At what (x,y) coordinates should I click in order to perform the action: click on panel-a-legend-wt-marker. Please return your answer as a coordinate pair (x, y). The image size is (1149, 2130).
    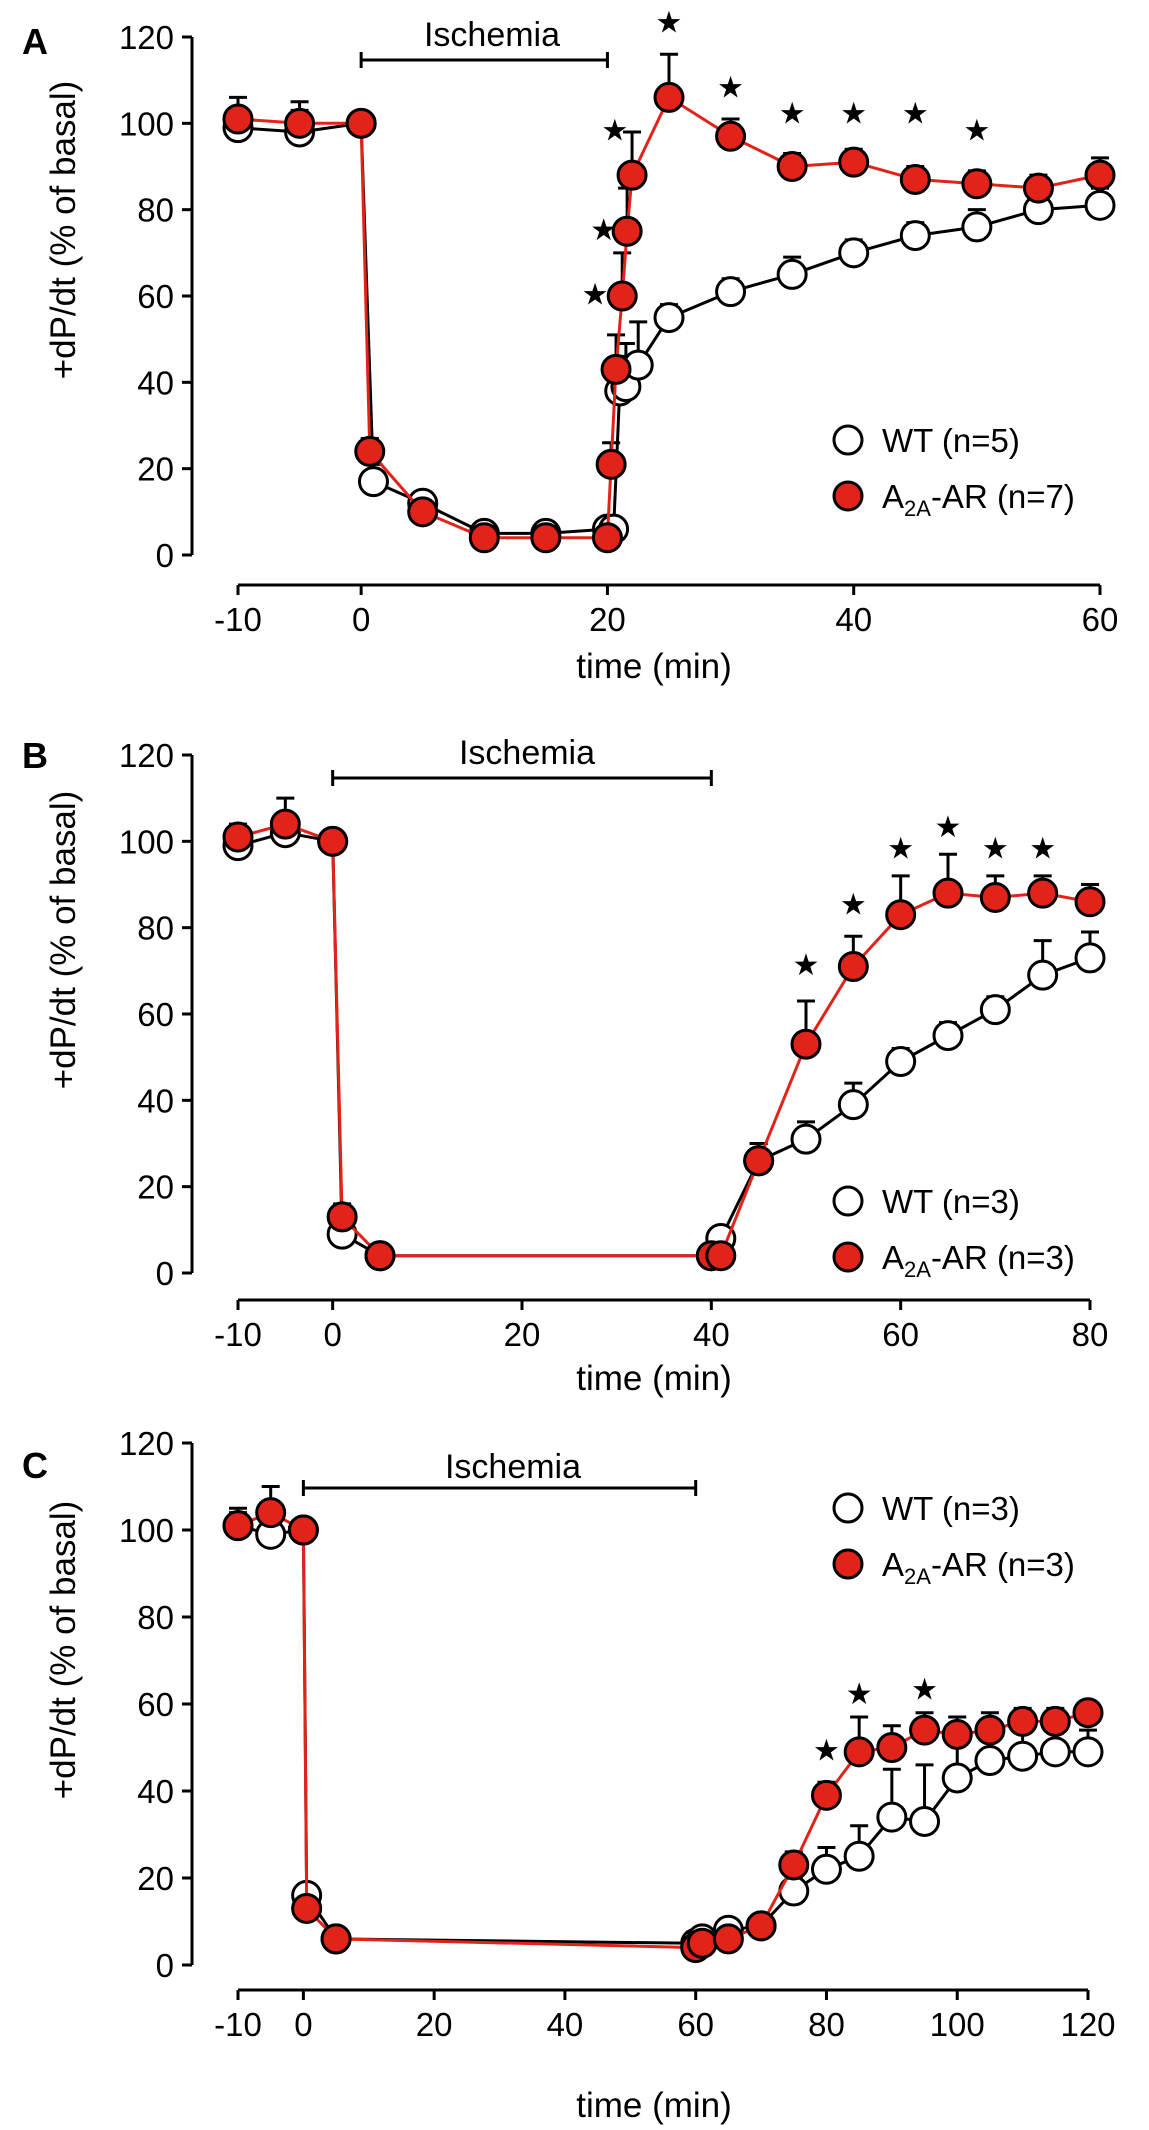
    Looking at the image, I should click on (848, 440).